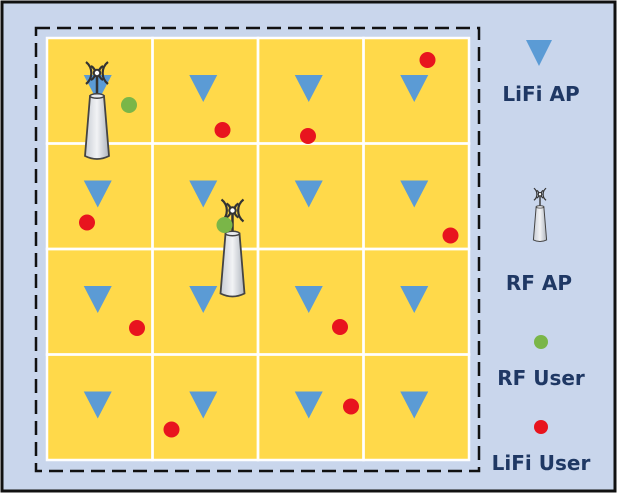  What do you see at coordinates (541, 427) in the screenshot?
I see `lifi-user-legend-icon` at bounding box center [541, 427].